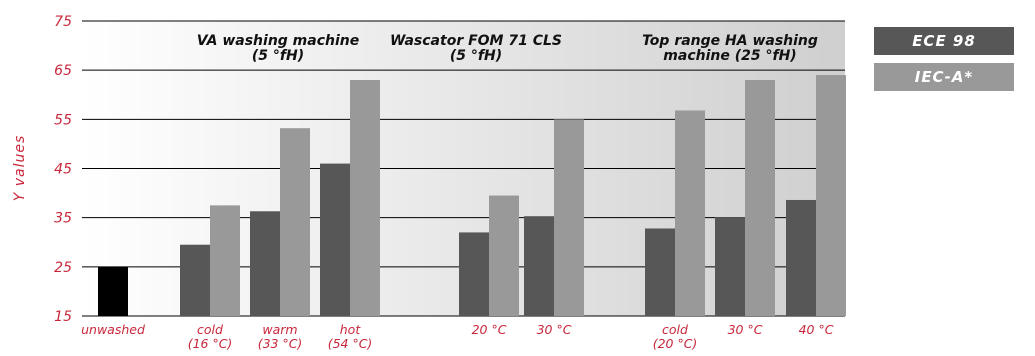 Image resolution: width=1035 pixels, height=356 pixels. I want to click on y-ticks: 15 25 35 45 55 65 75, so click(63, 169).